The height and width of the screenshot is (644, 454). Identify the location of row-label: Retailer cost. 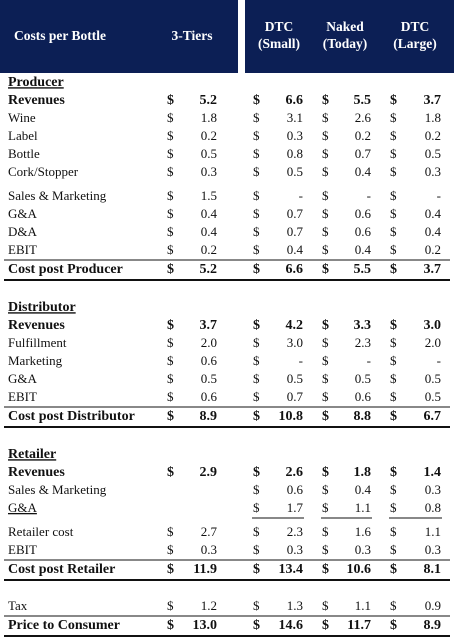
(41, 531).